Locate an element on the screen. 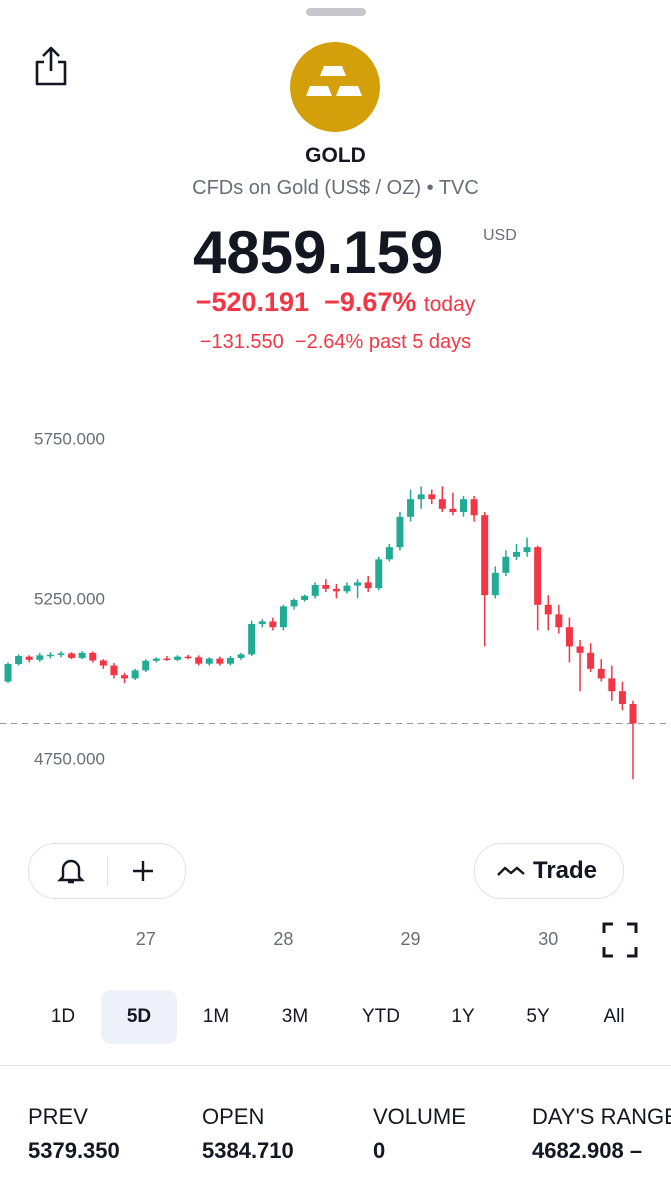 The image size is (671, 1200). label: past 5 days is located at coordinates (420, 342).